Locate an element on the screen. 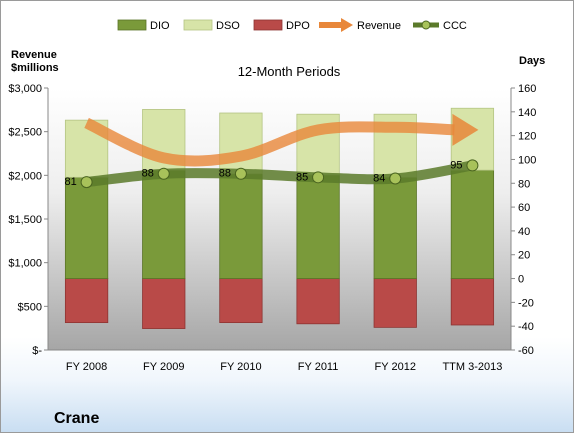  ccc-value-label: 95 is located at coordinates (456, 165).